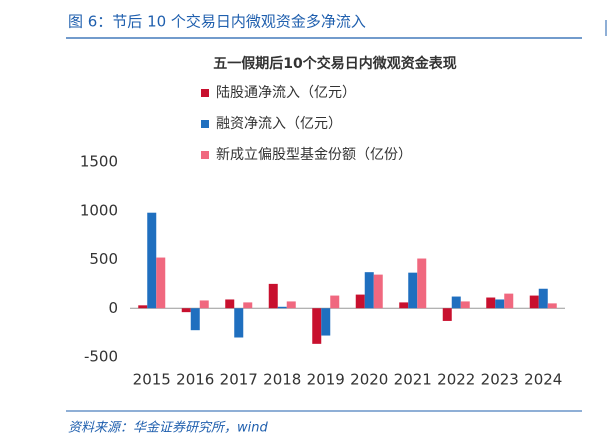 This screenshot has width=612, height=448. What do you see at coordinates (282, 380) in the screenshot?
I see `x-tick-label: 2018` at bounding box center [282, 380].